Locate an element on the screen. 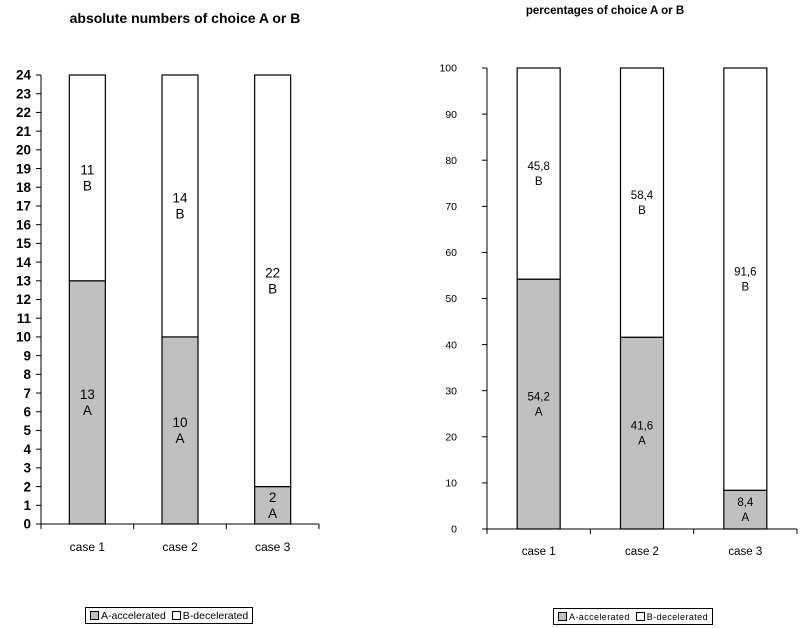 This screenshot has height=628, width=806. data-label-value: 8,4 is located at coordinates (745, 503).